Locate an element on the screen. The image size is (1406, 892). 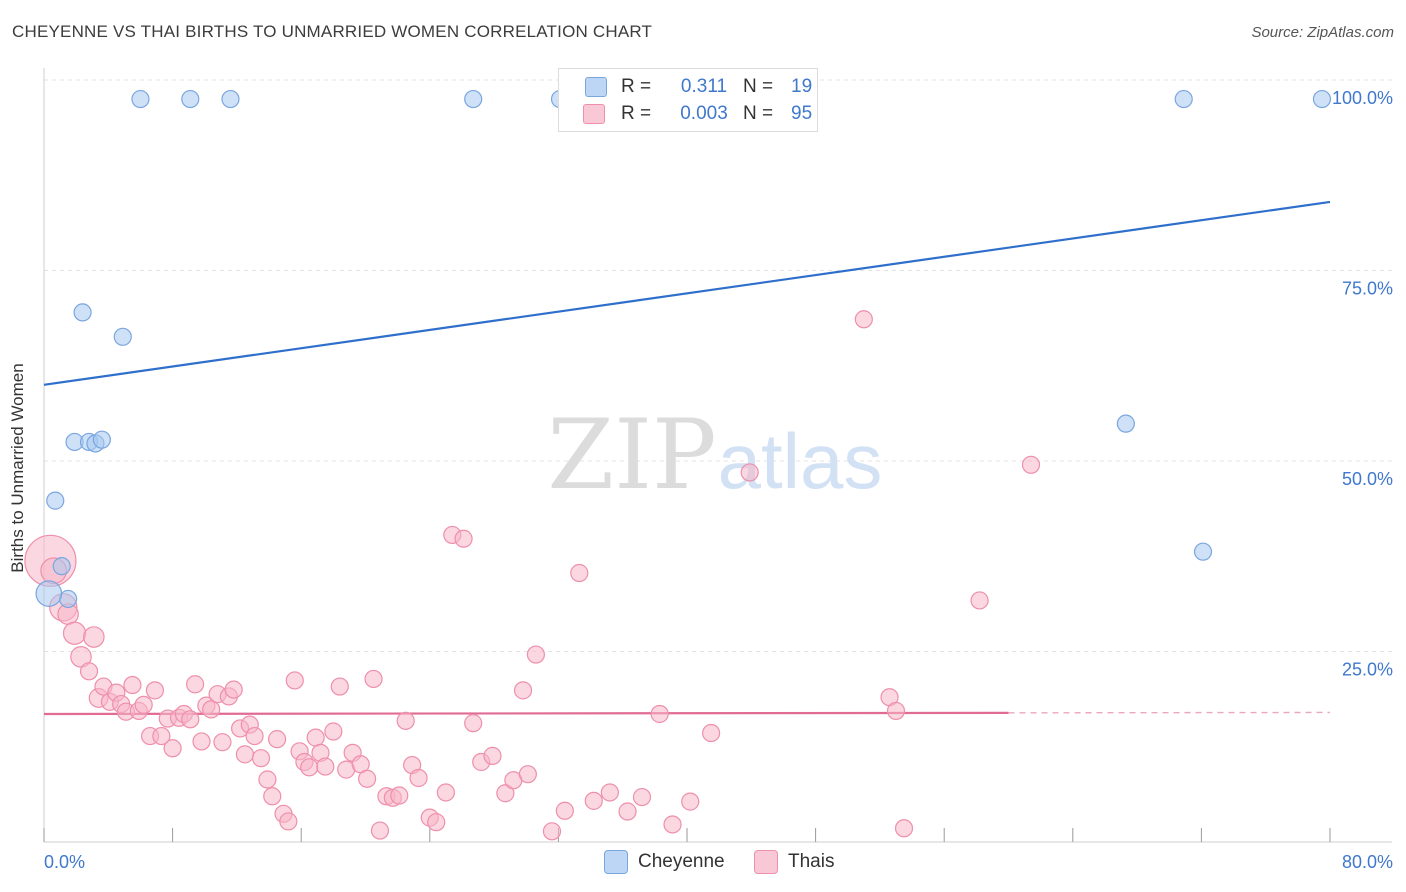
bottom-legend-swatch-cheyenne is located at coordinates (616, 862).